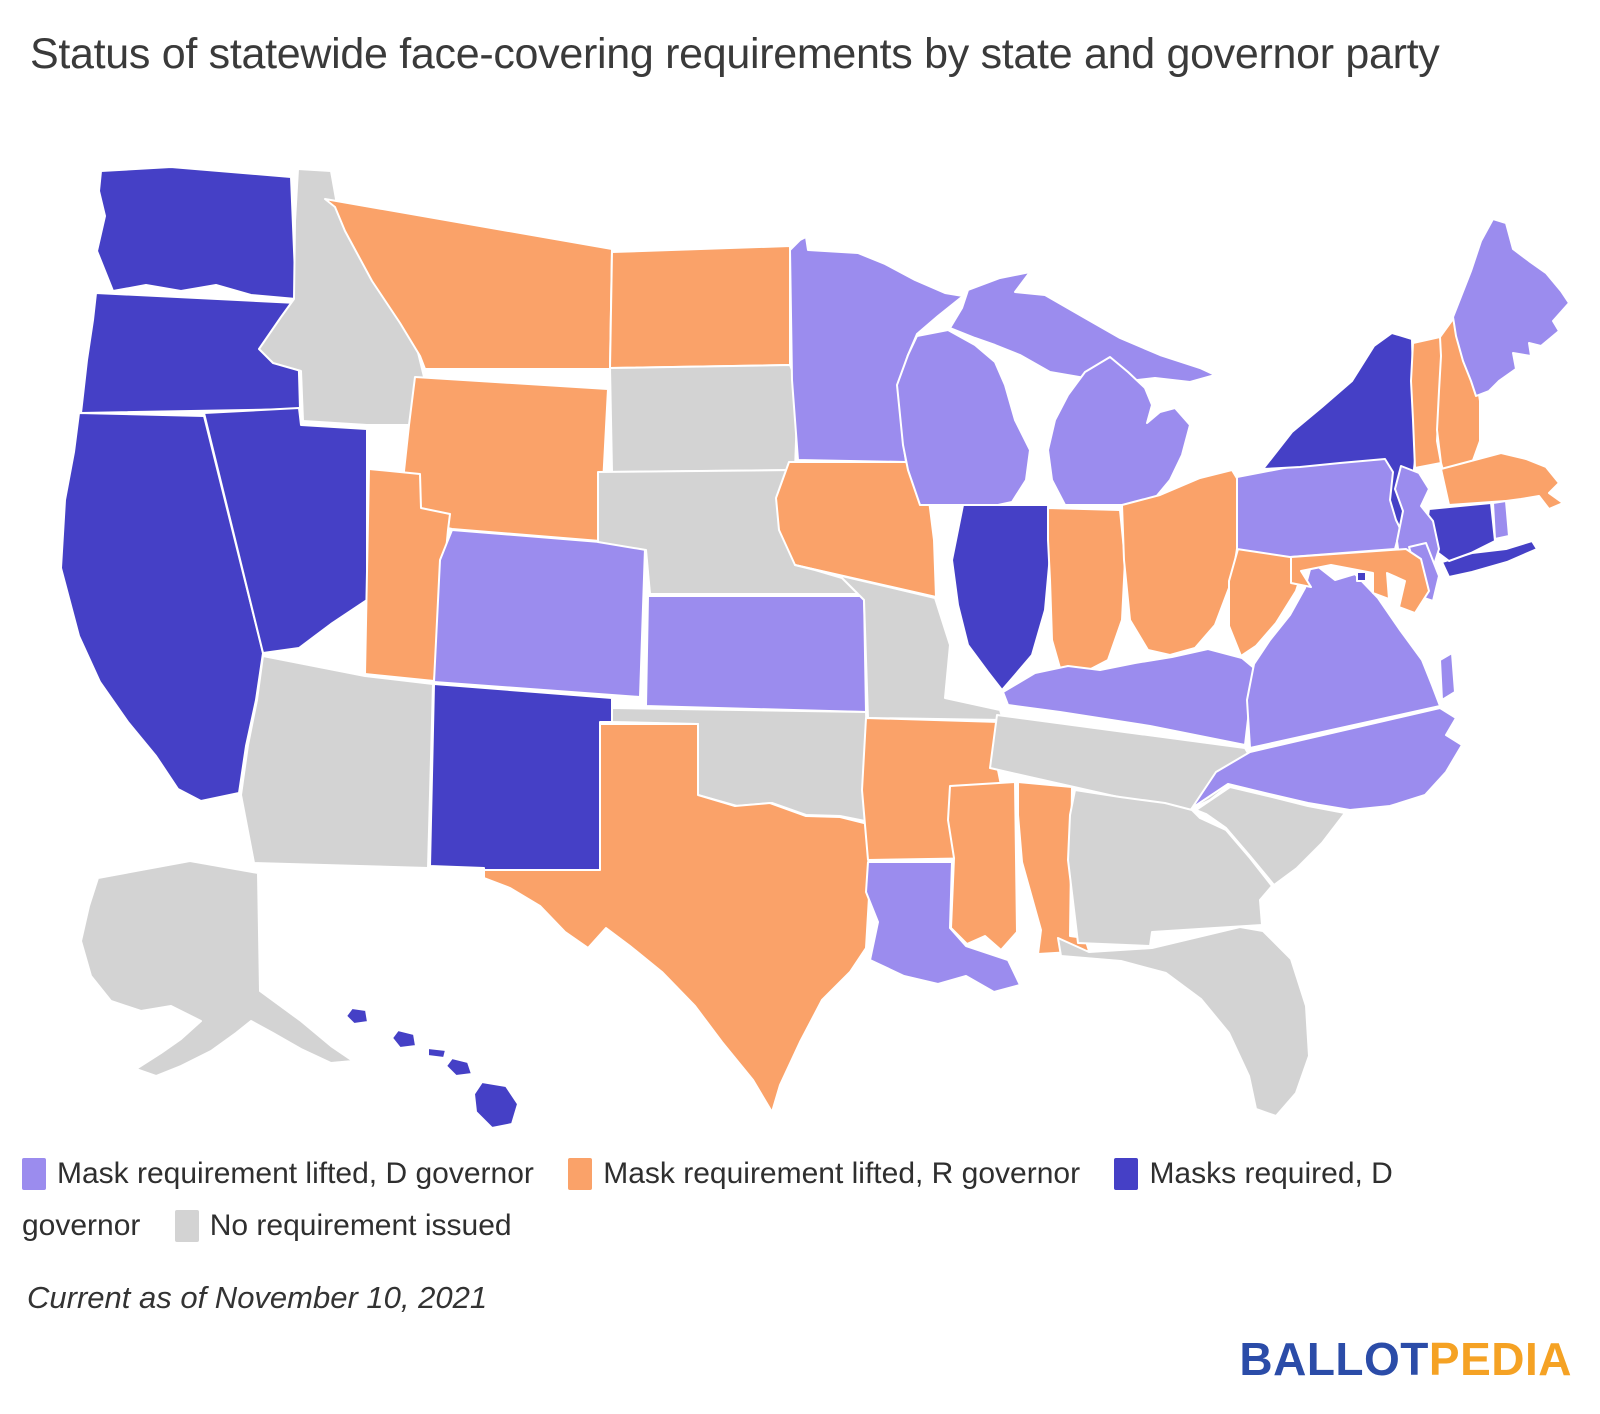  Describe the element at coordinates (539, 613) in the screenshot. I see `state-CO: Colorado` at that location.